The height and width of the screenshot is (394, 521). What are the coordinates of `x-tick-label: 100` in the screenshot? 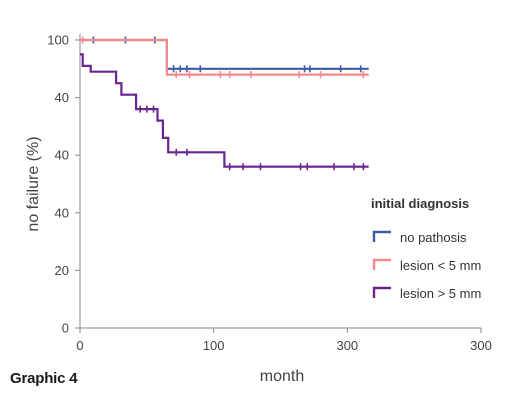 It's located at (214, 345).